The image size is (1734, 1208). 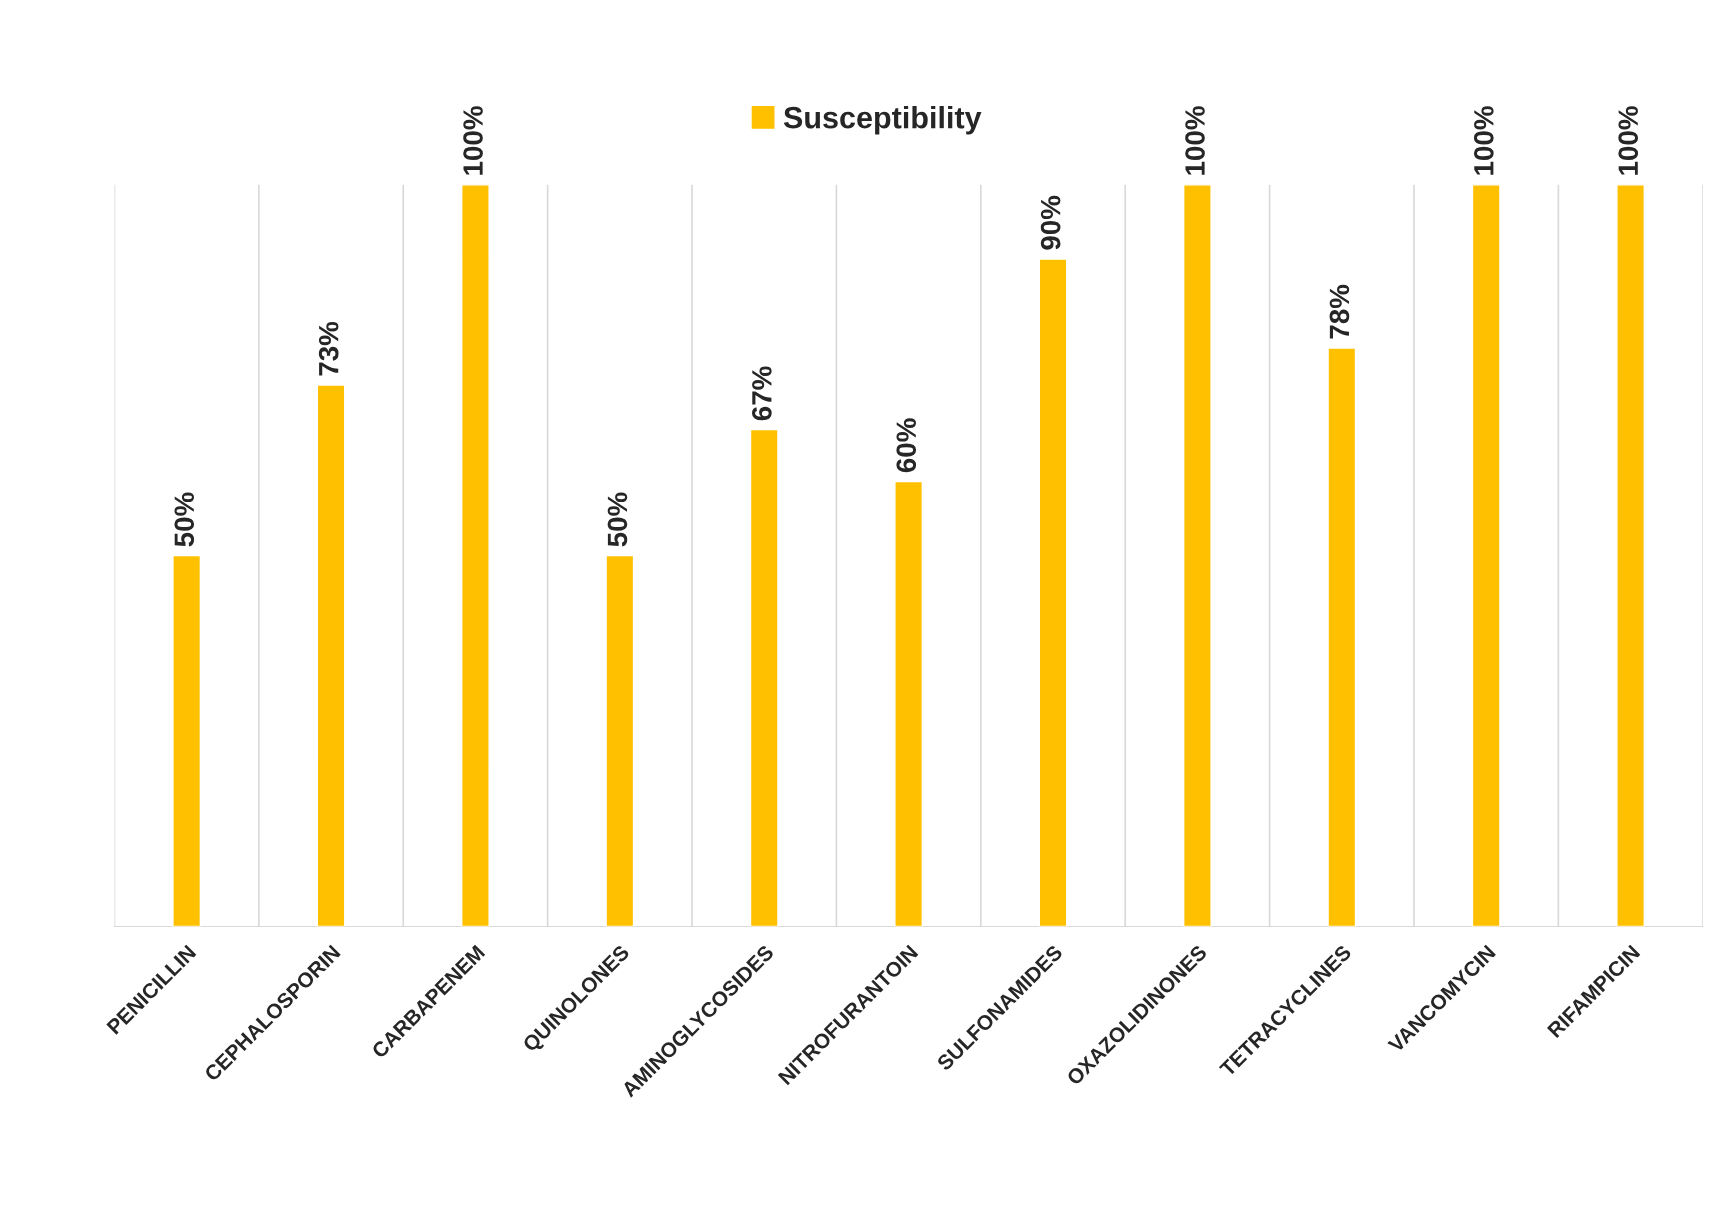 I want to click on data-label: 90%, so click(x=1050, y=222).